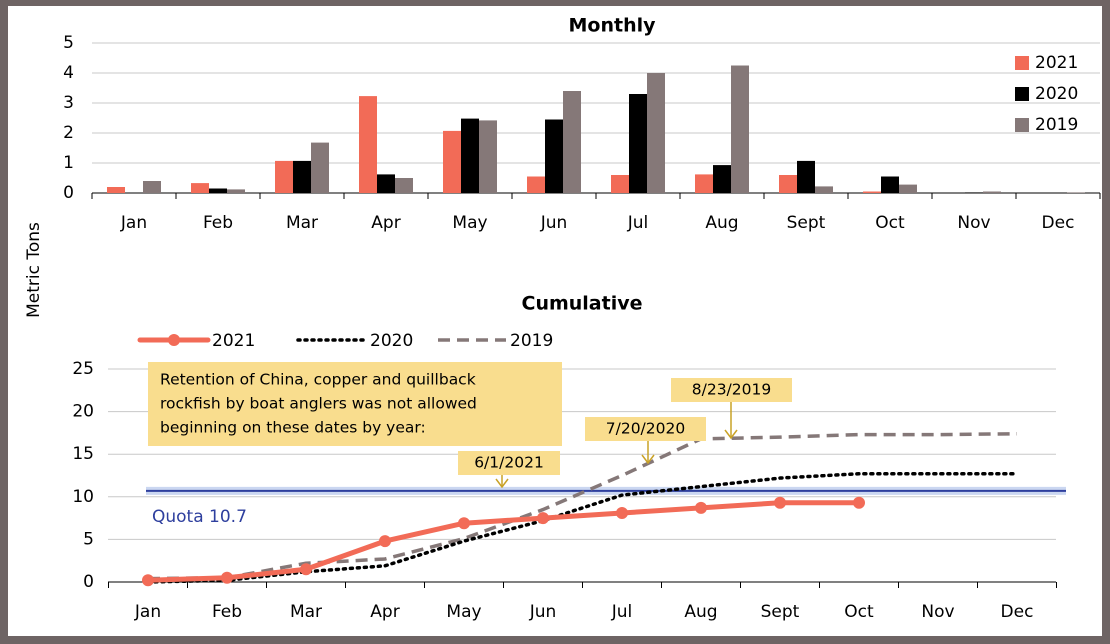  Describe the element at coordinates (68, 73) in the screenshot. I see `y-tick-label: 4` at that location.